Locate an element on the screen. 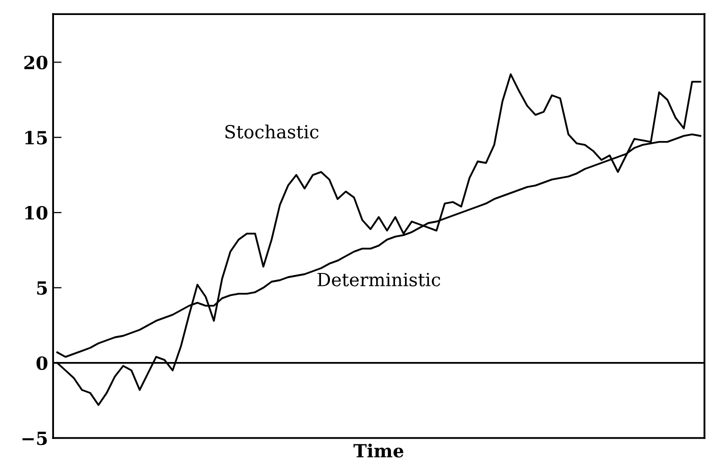  y-tick-label: 5 is located at coordinates (42, 288).